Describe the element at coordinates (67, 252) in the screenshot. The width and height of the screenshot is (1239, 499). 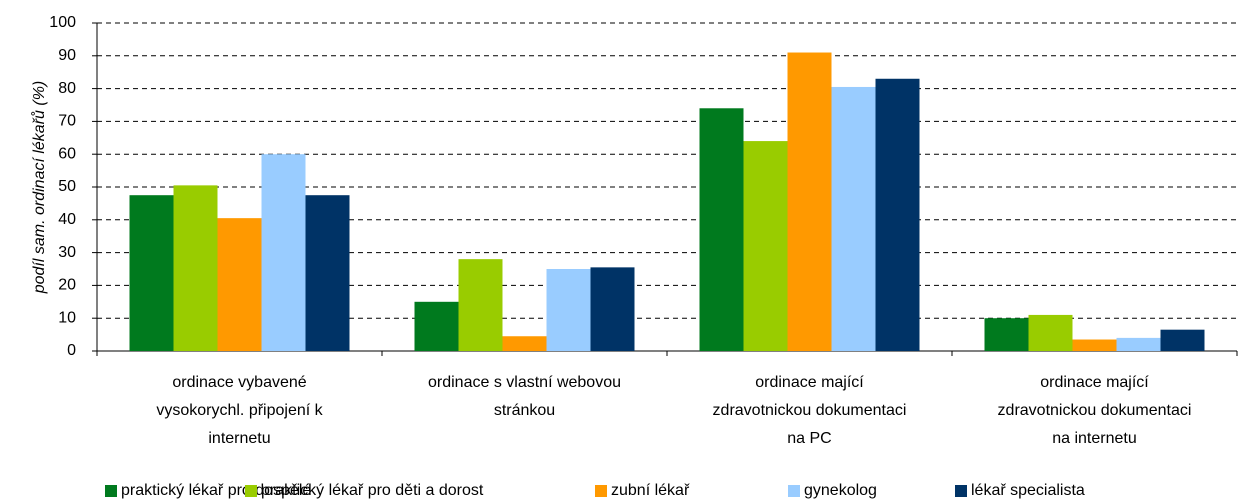
I see `y-tick-label: 30` at that location.